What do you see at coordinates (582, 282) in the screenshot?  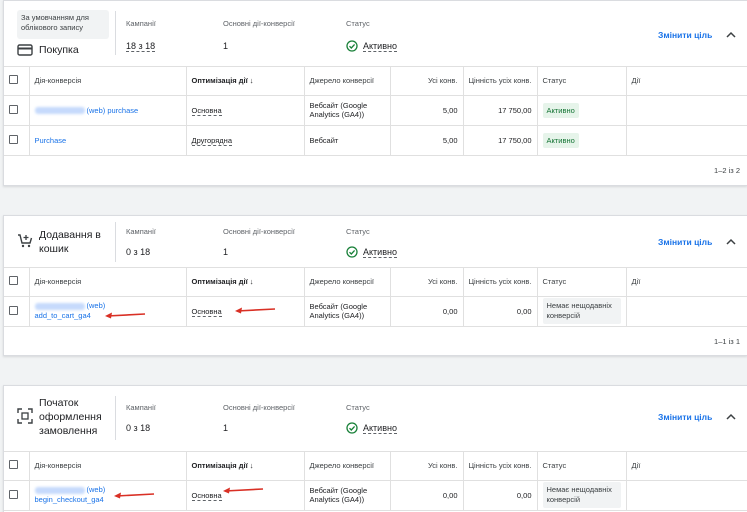 I see `col-status: Статус` at bounding box center [582, 282].